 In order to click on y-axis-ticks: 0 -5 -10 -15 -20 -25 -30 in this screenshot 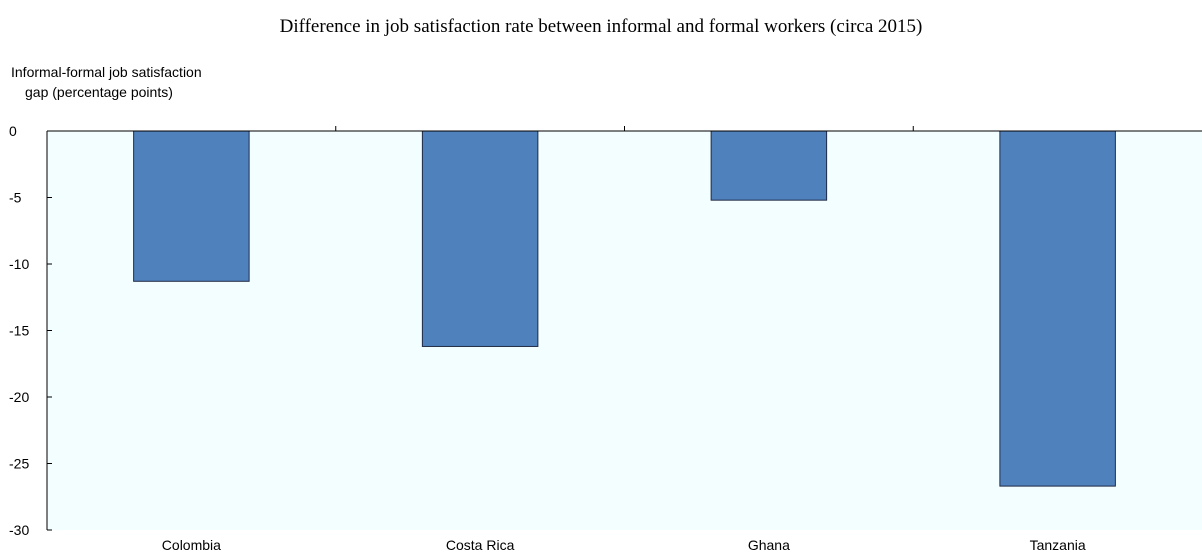, I will do `click(30, 330)`.